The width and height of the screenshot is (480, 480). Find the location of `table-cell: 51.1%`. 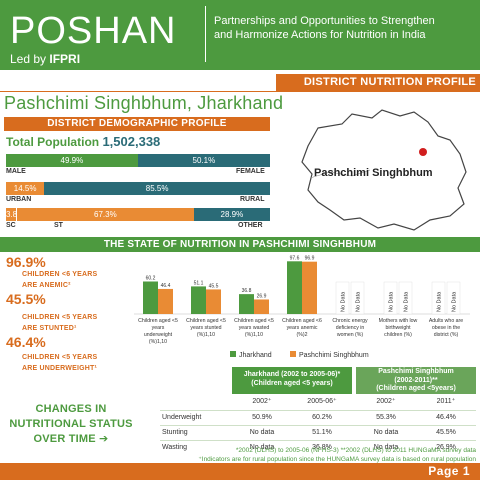

table-cell: 51.1% is located at coordinates (322, 432).